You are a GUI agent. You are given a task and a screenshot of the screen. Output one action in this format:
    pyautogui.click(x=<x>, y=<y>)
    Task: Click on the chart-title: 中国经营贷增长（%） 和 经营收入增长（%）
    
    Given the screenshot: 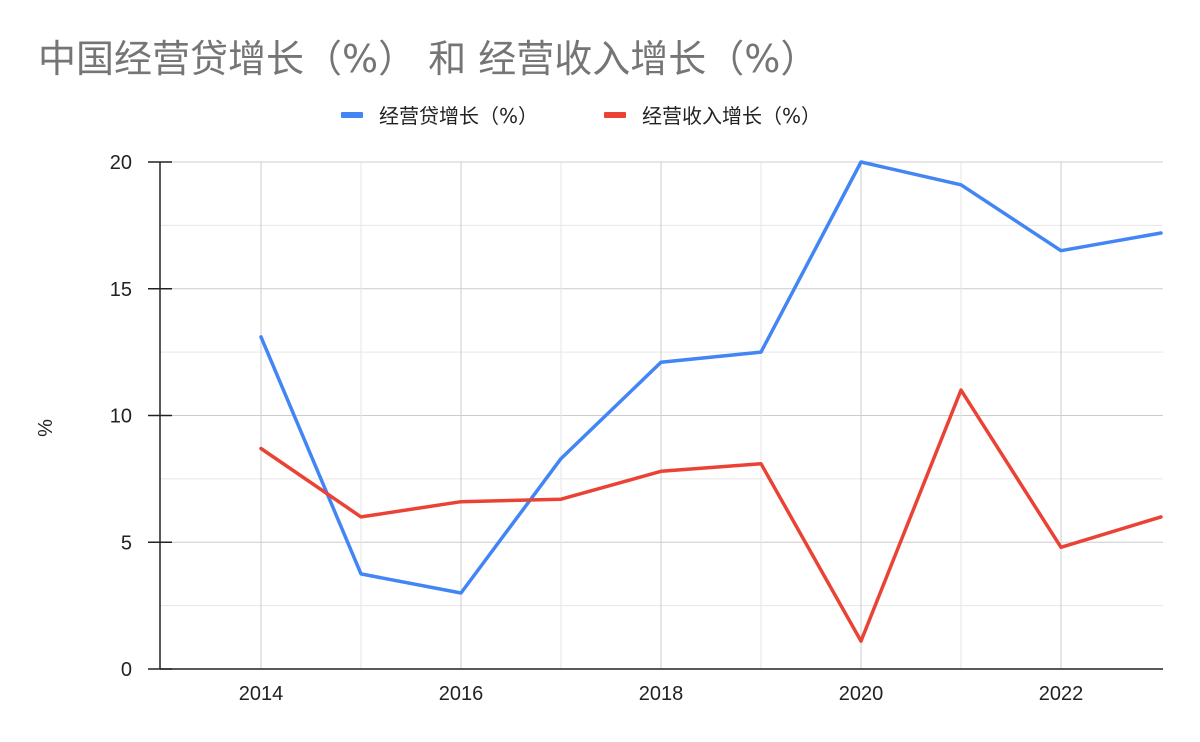 What is the action you would take?
    pyautogui.click(x=428, y=59)
    